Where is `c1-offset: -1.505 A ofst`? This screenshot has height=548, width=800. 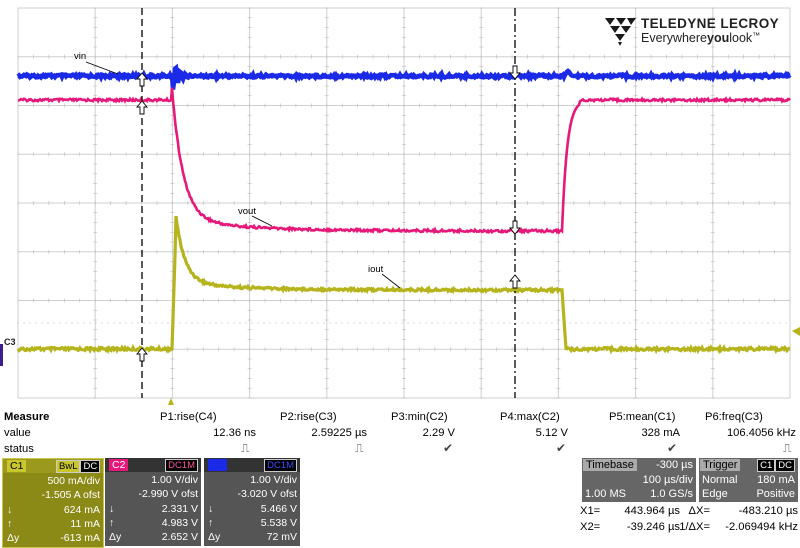
c1-offset: -1.505 A ofst is located at coordinates (70, 495).